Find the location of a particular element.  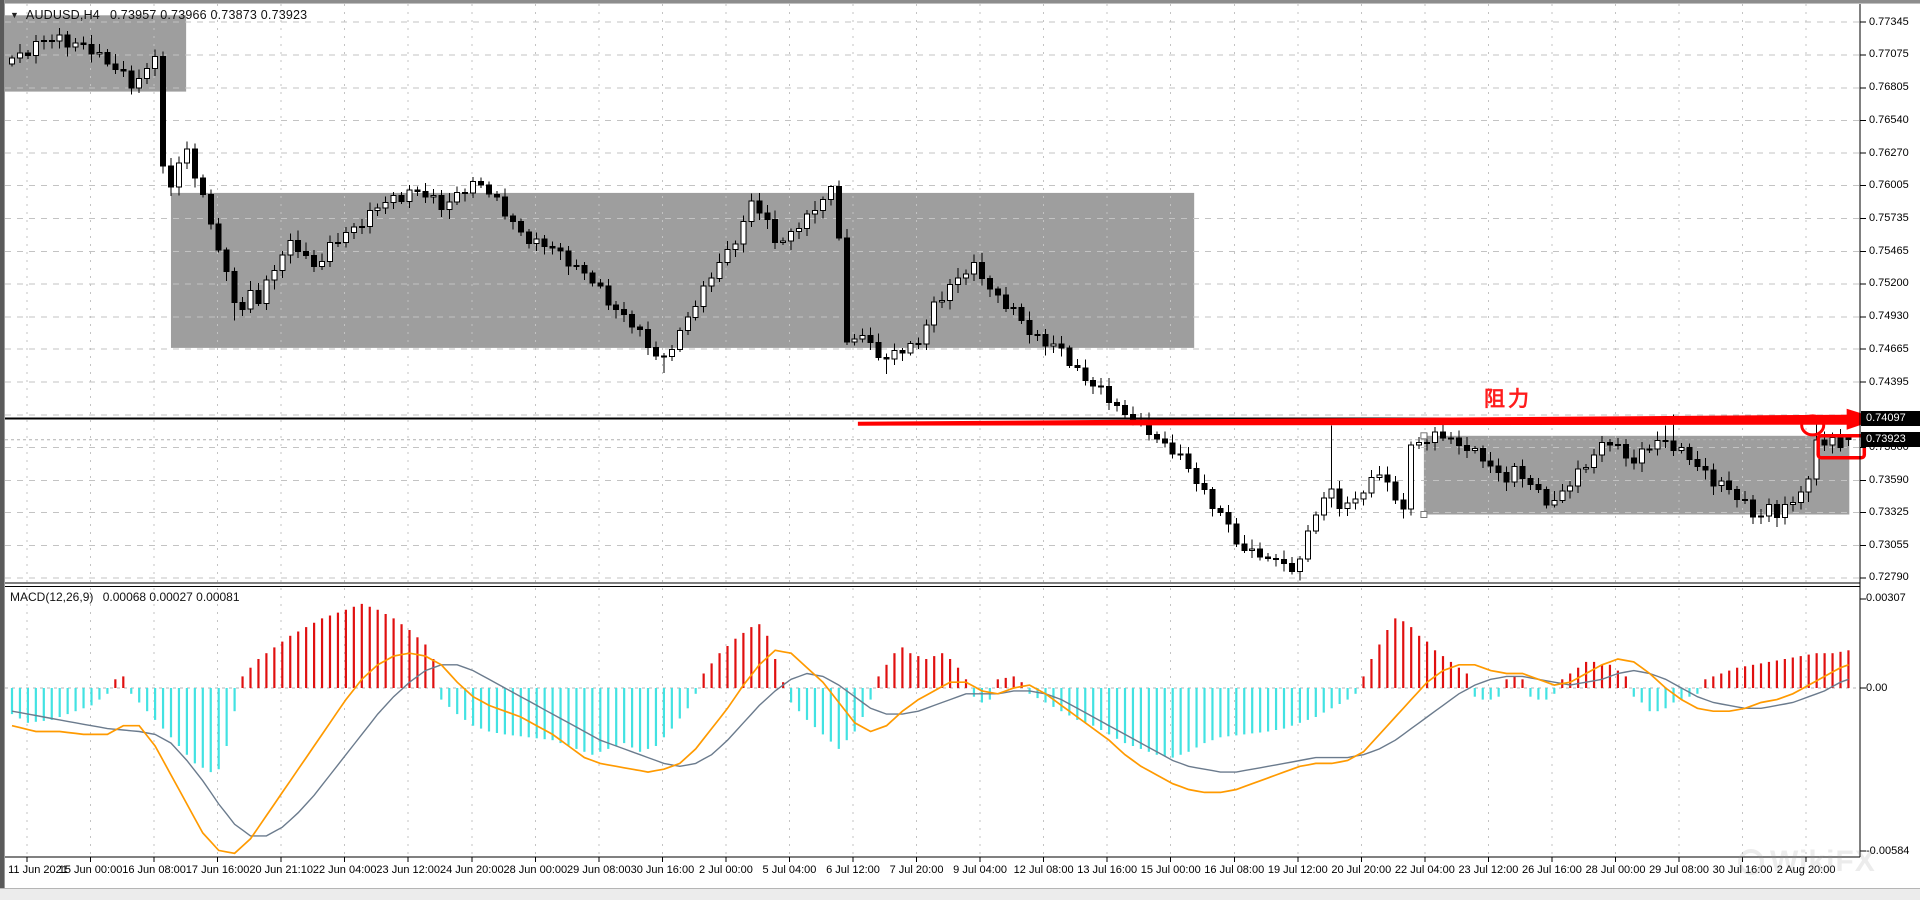

price-tick-label: 0.75200 is located at coordinates (1889, 283).